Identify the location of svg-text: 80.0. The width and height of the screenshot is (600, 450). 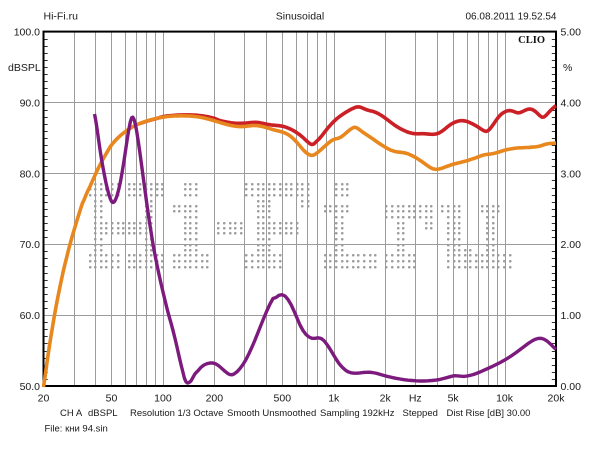
(30, 174).